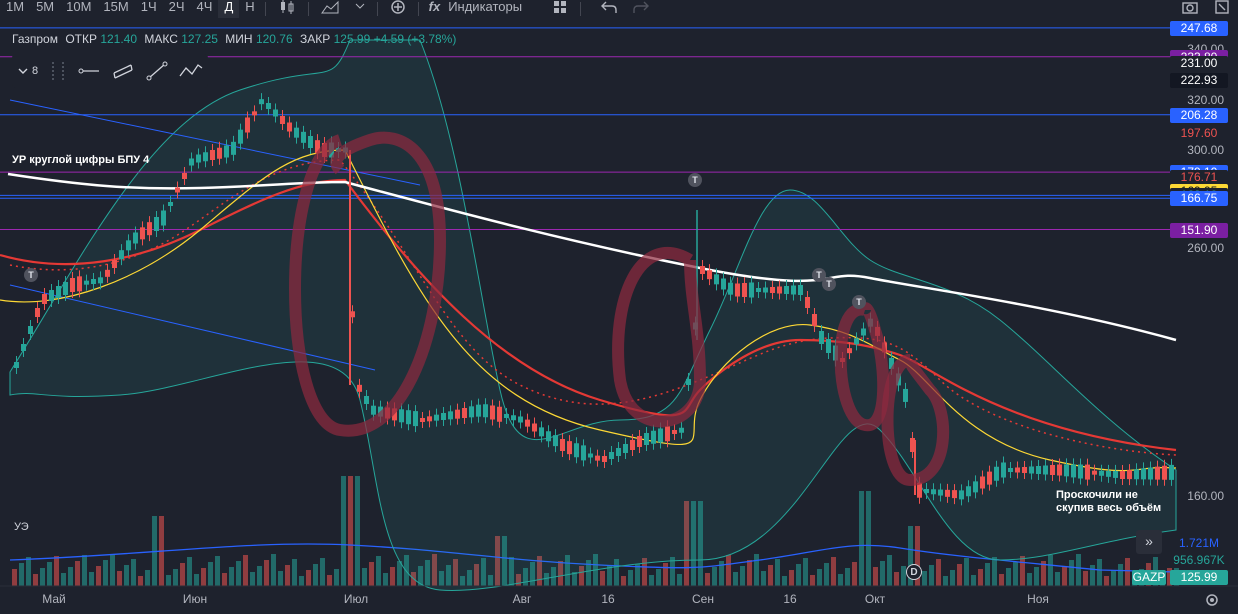  I want to click on parallel-channel-tool, so click(123, 71).